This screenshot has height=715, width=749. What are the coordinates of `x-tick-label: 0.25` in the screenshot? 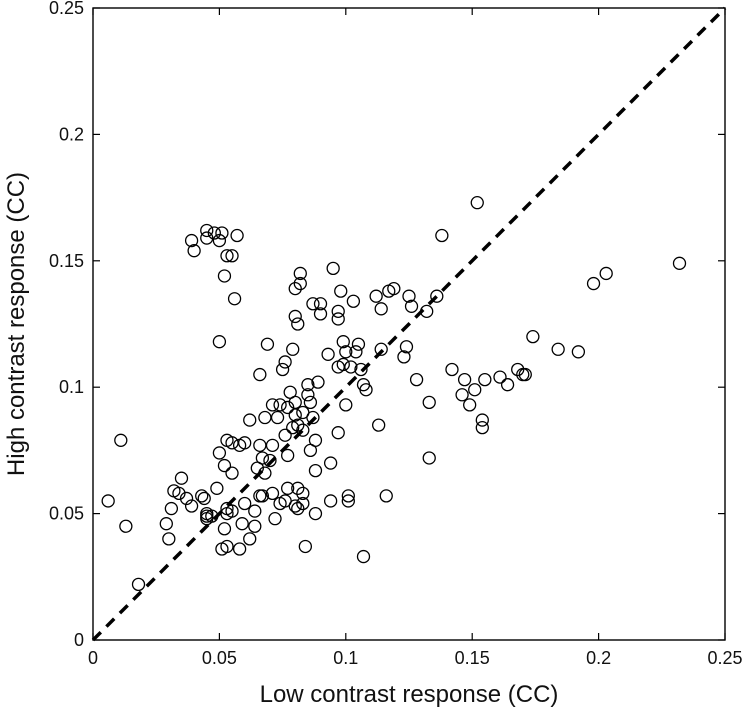 It's located at (724, 658).